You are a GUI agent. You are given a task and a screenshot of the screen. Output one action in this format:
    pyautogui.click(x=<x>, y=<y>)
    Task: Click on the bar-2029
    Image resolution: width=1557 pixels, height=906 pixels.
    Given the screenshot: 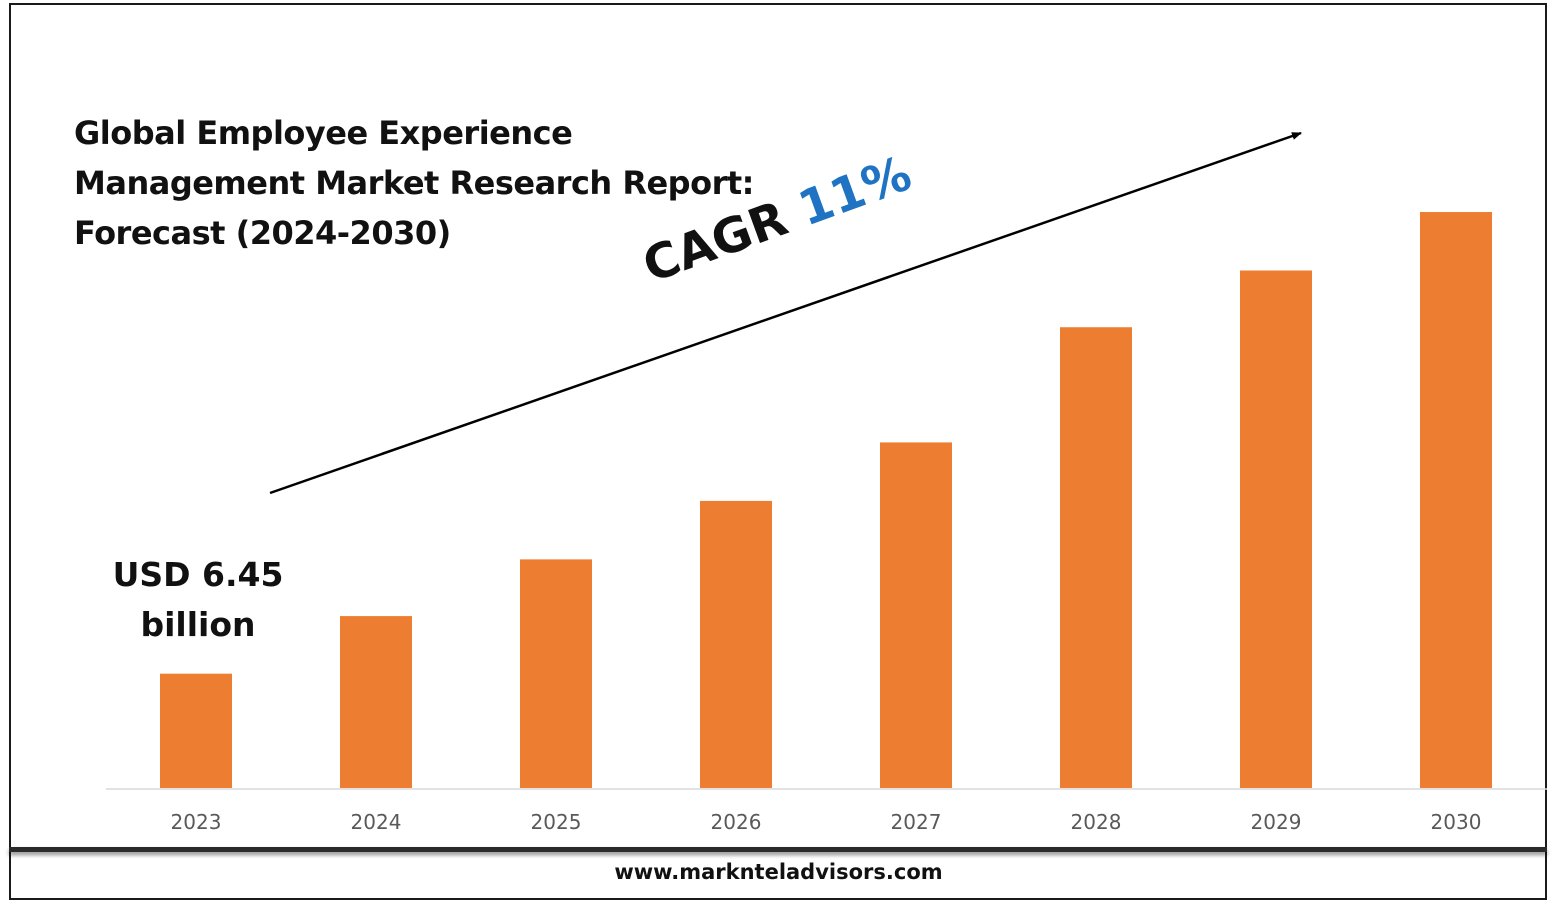 What is the action you would take?
    pyautogui.click(x=1276, y=529)
    